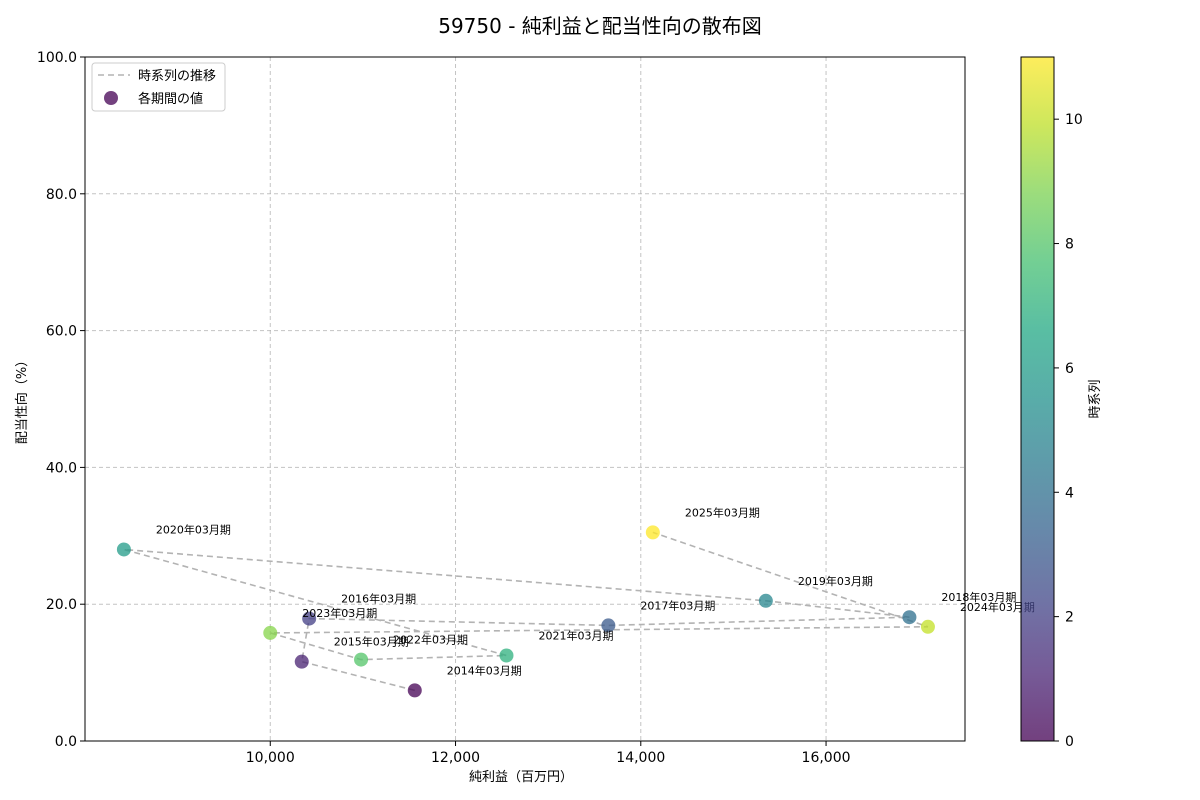 This screenshot has width=1200, height=800. What do you see at coordinates (339, 613) in the screenshot?
I see `point-label: 2023年03月期` at bounding box center [339, 613].